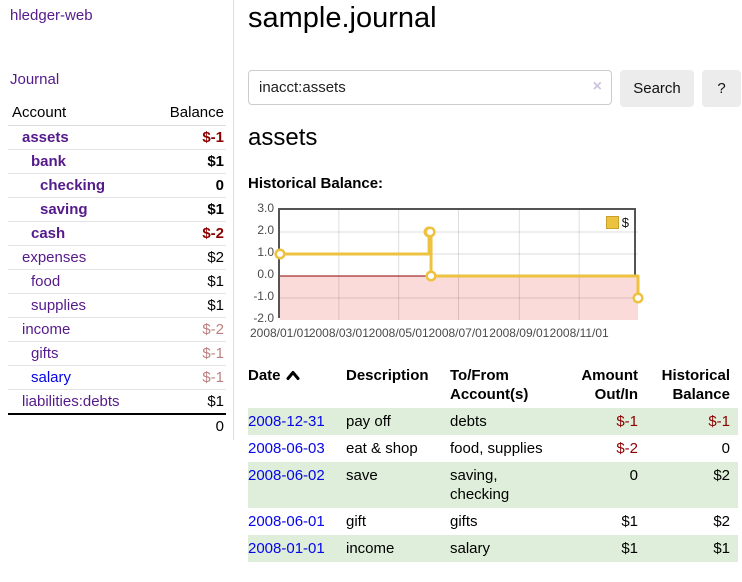 This screenshot has height=582, width=742. I want to click on y-axis-tick-label: 1.0, so click(265, 252).